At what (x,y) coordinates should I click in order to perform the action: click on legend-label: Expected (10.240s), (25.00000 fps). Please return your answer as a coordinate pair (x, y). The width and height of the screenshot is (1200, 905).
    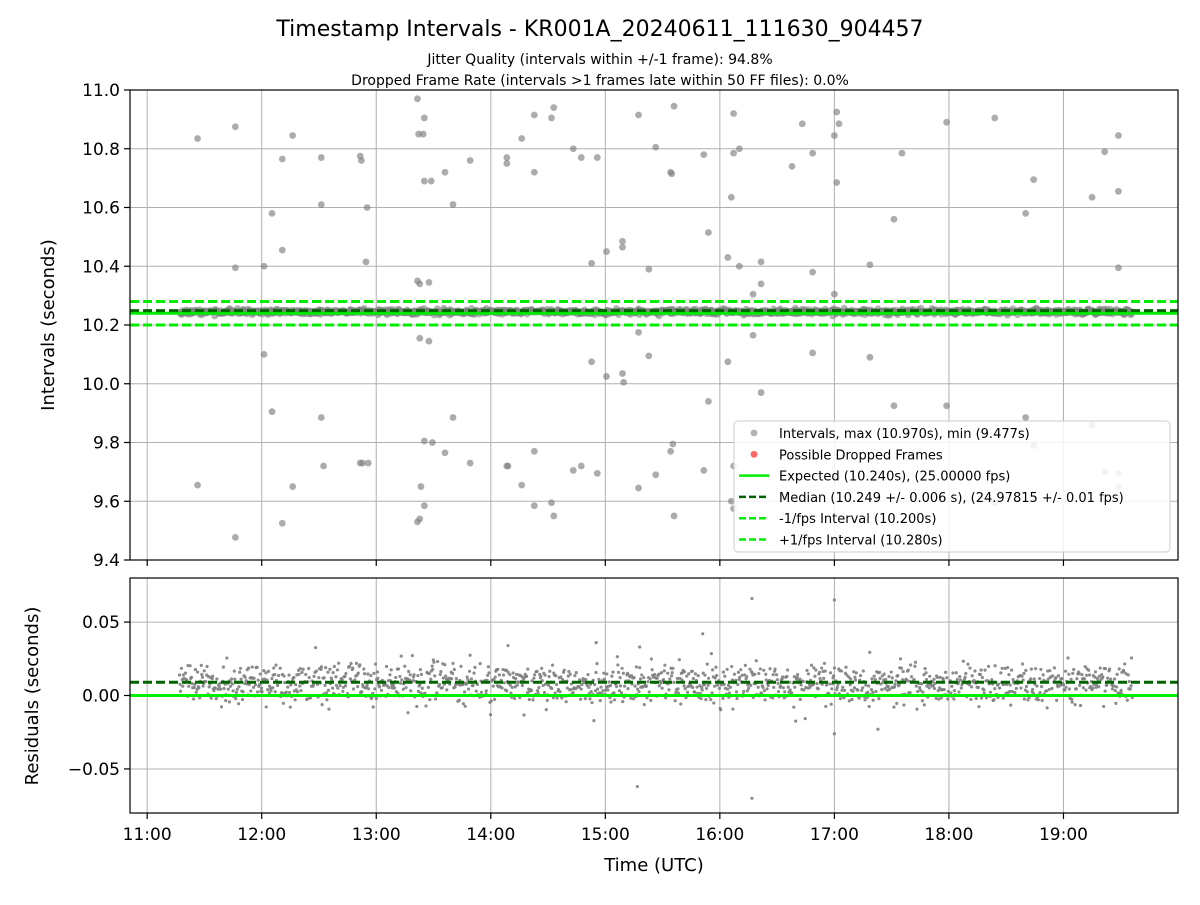
    Looking at the image, I should click on (894, 477).